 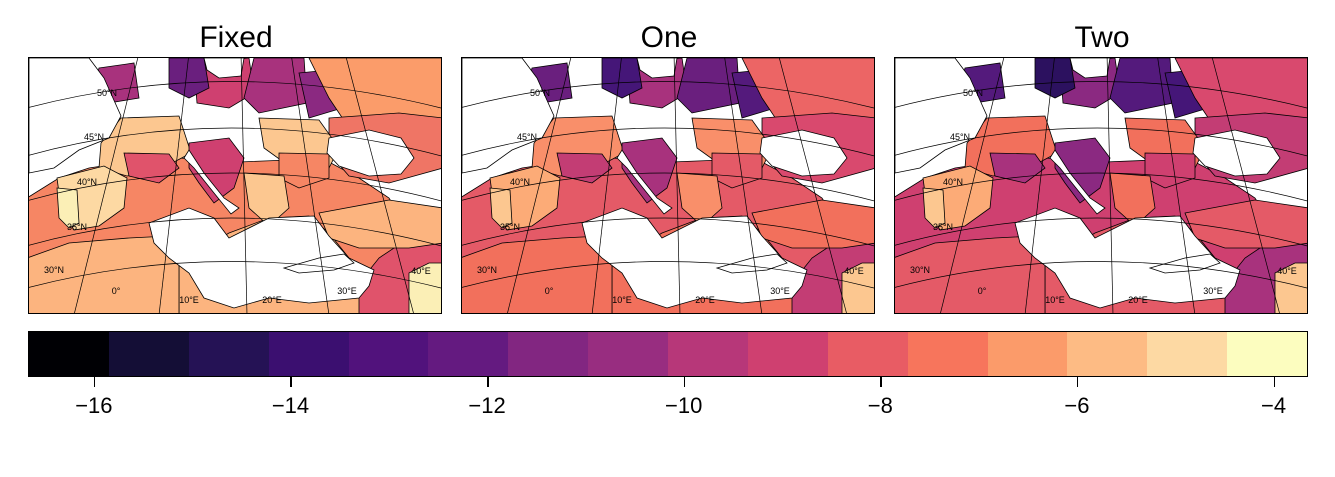 What do you see at coordinates (510, 227) in the screenshot?
I see `lat-label: 35°N` at bounding box center [510, 227].